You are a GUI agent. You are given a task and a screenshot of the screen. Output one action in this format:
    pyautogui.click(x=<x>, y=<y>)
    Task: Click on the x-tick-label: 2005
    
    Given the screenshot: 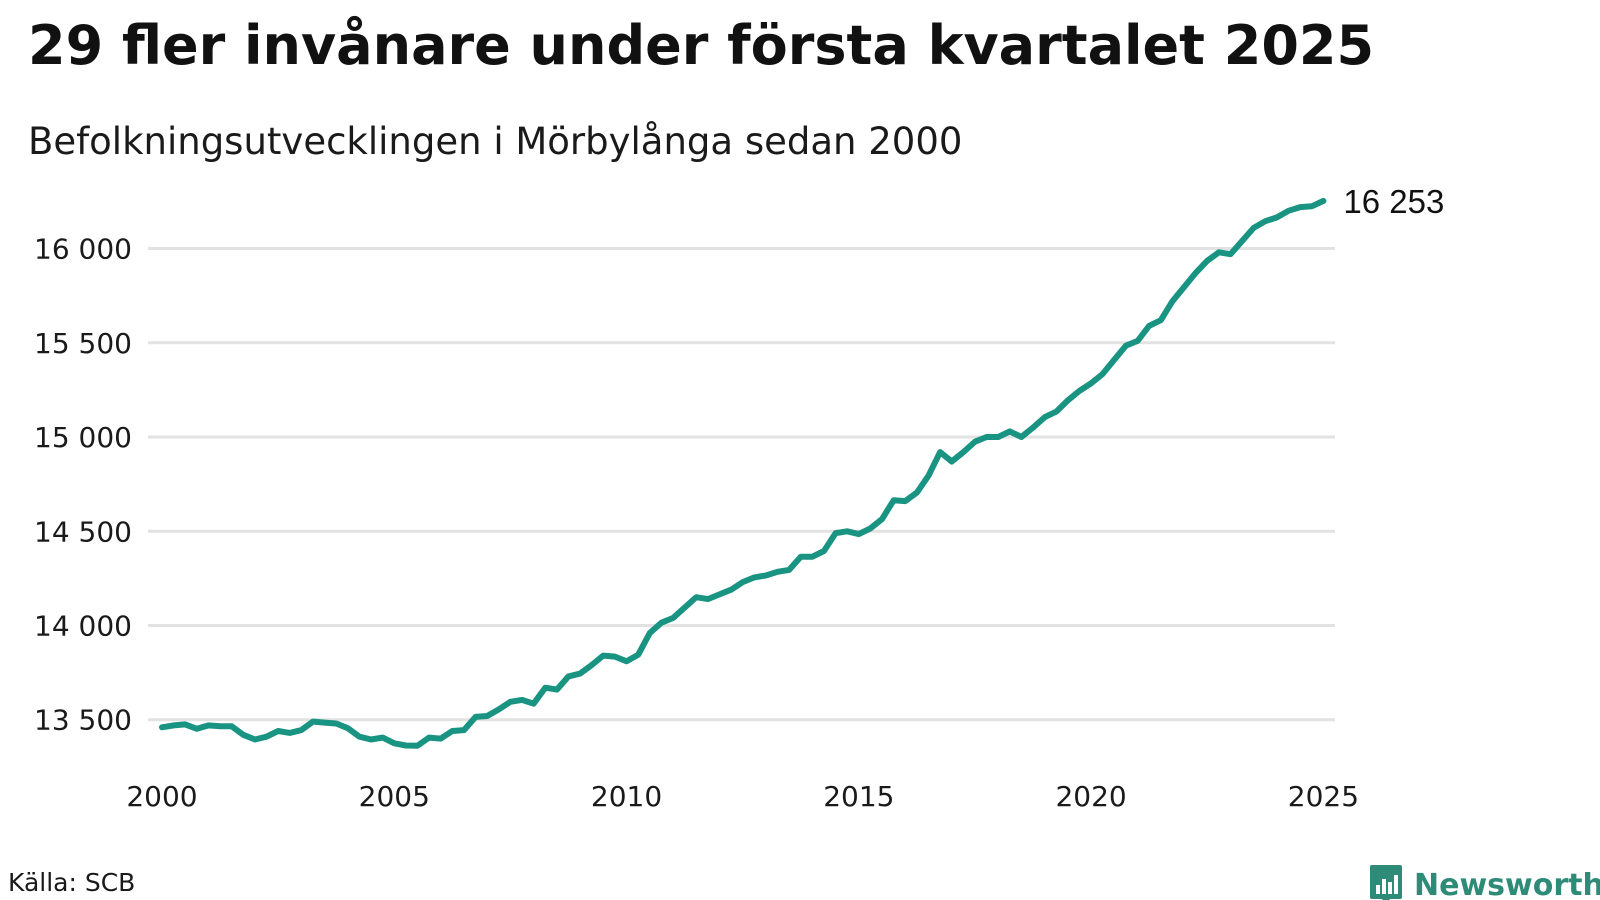 What is the action you would take?
    pyautogui.click(x=394, y=796)
    